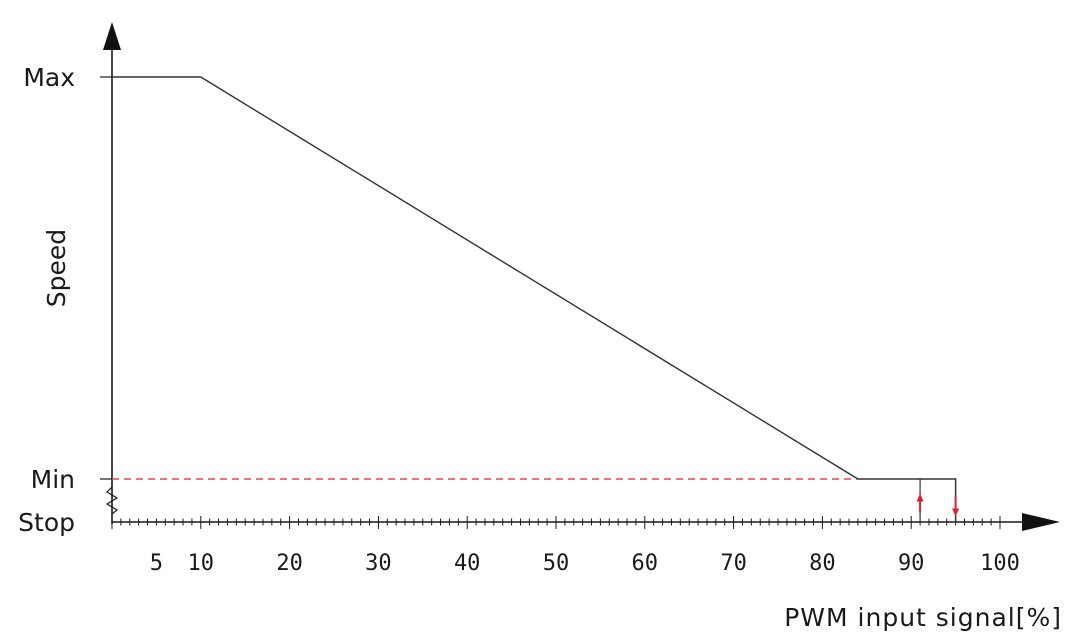 This screenshot has width=1077, height=635. I want to click on x-tick-label: 60, so click(645, 563).